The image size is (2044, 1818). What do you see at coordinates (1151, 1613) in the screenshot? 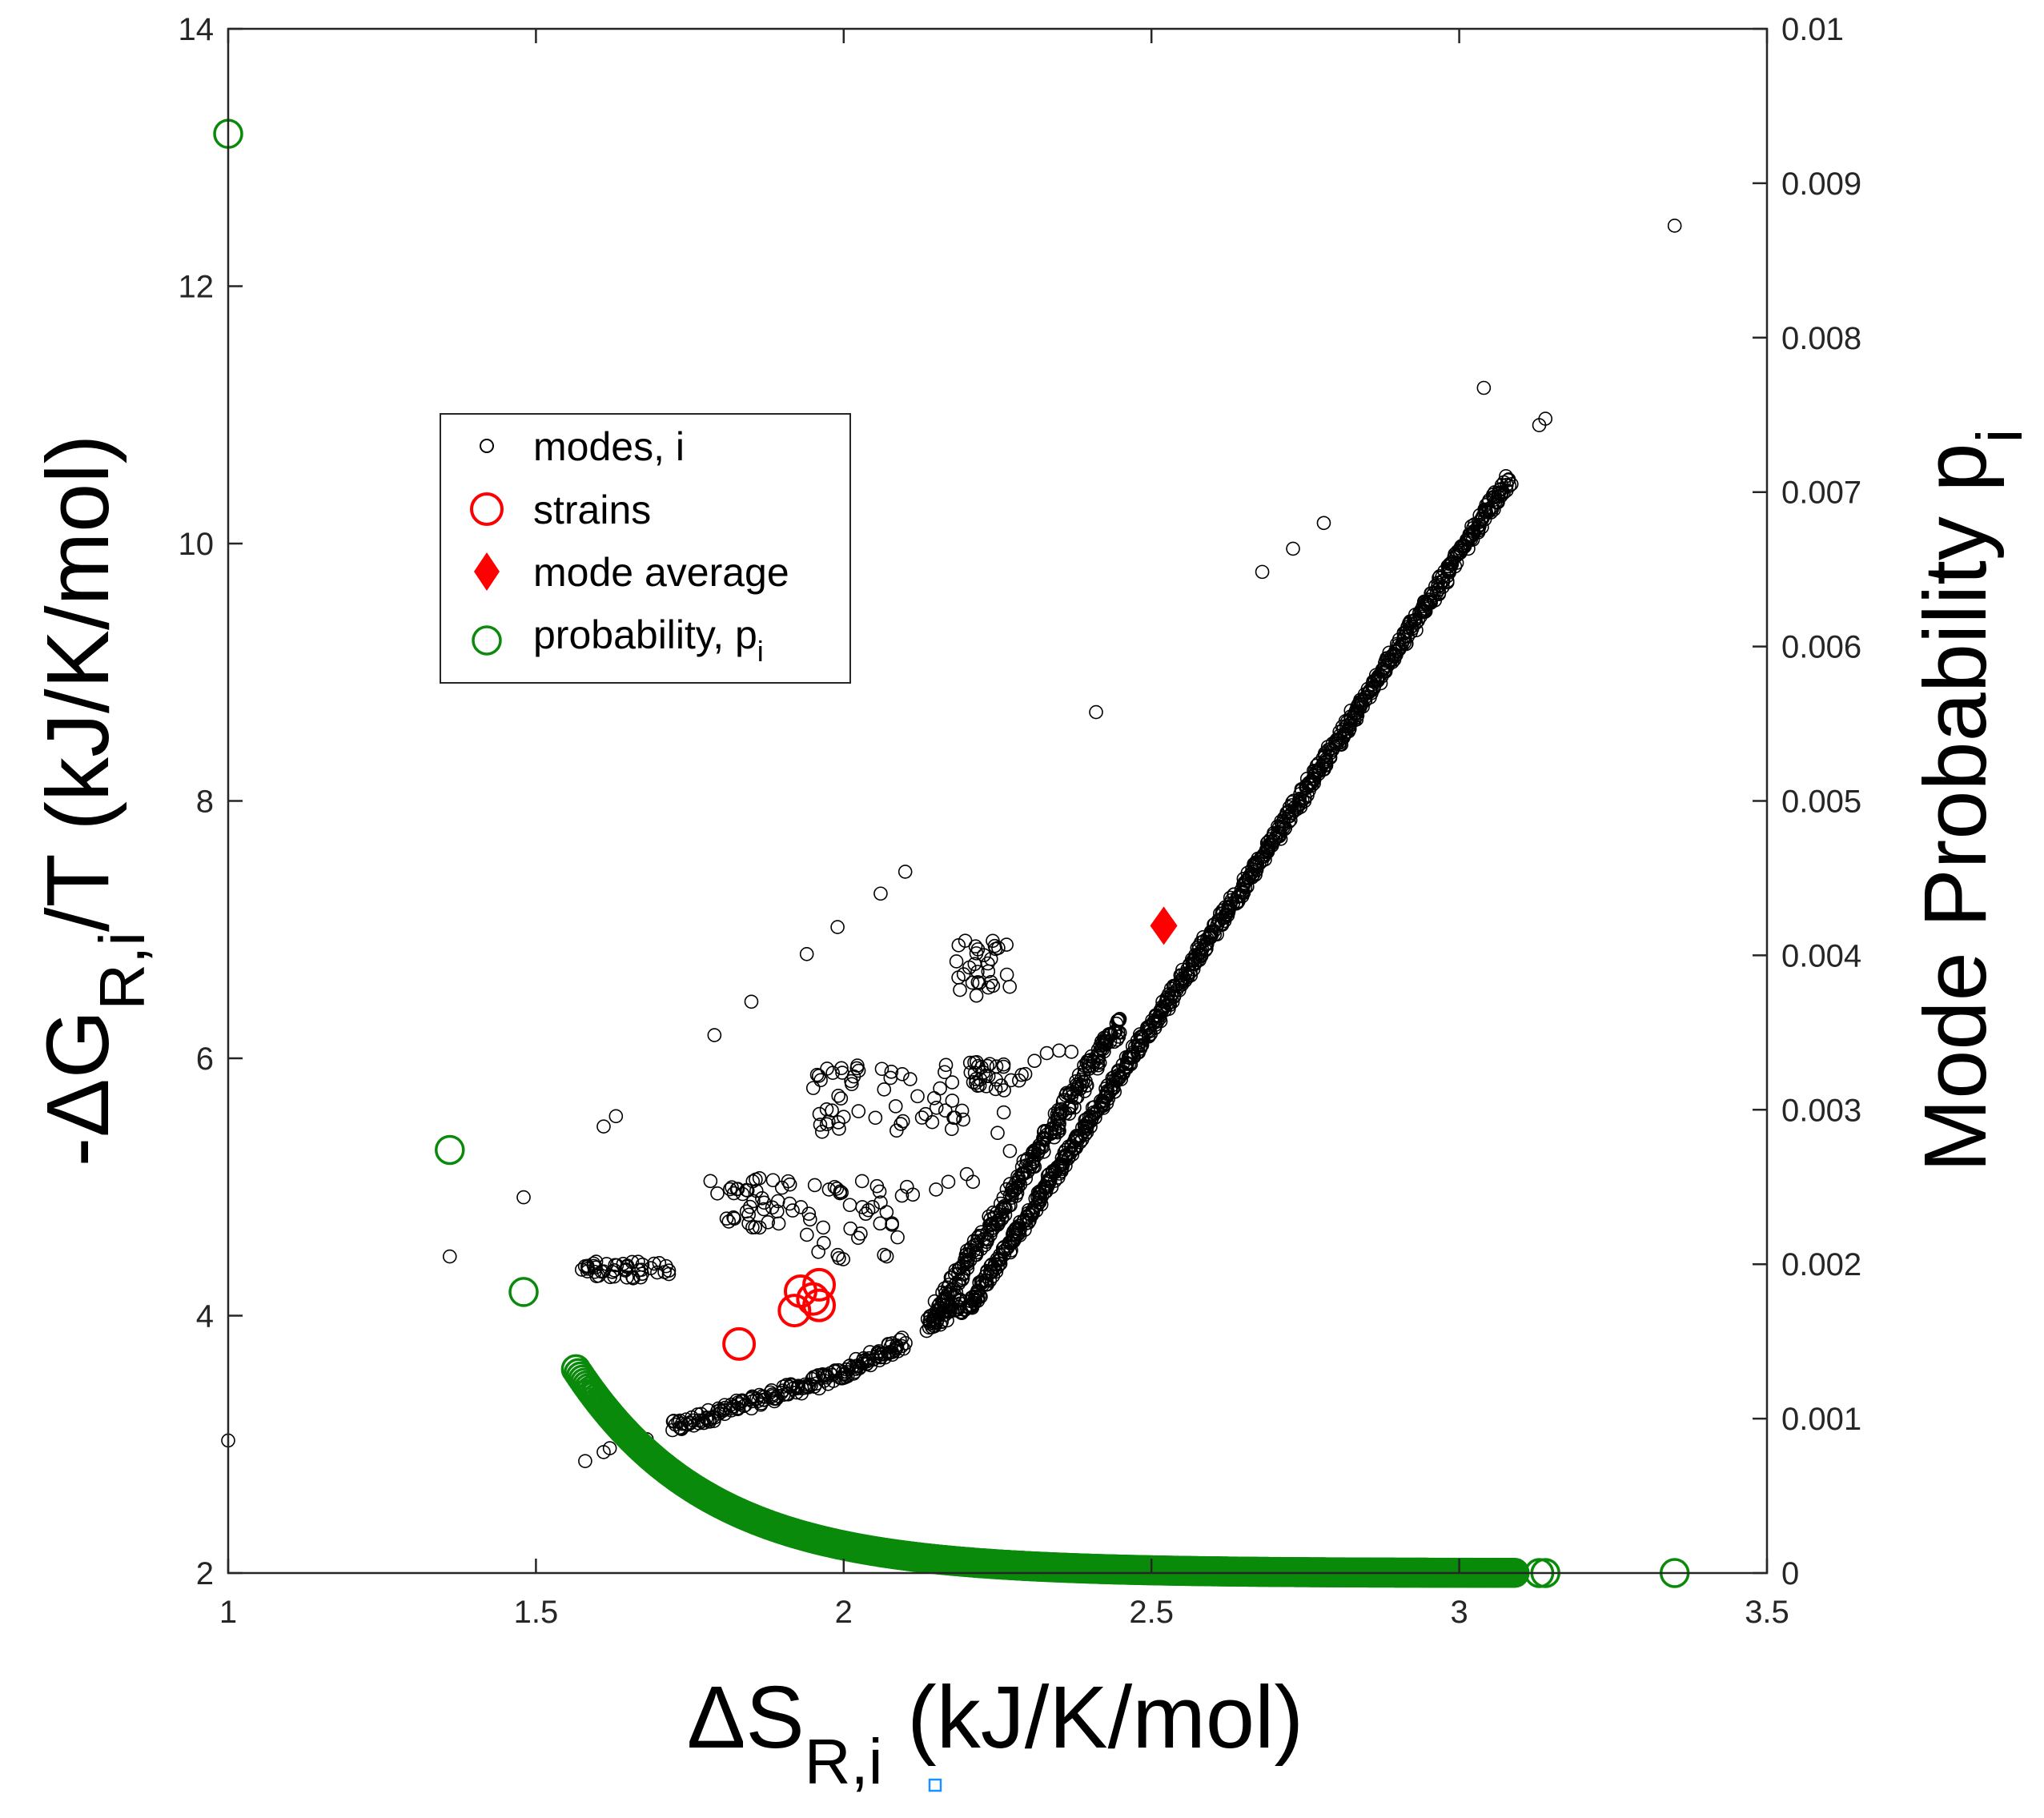
I see `x-tick-label: 2.5` at bounding box center [1151, 1613].